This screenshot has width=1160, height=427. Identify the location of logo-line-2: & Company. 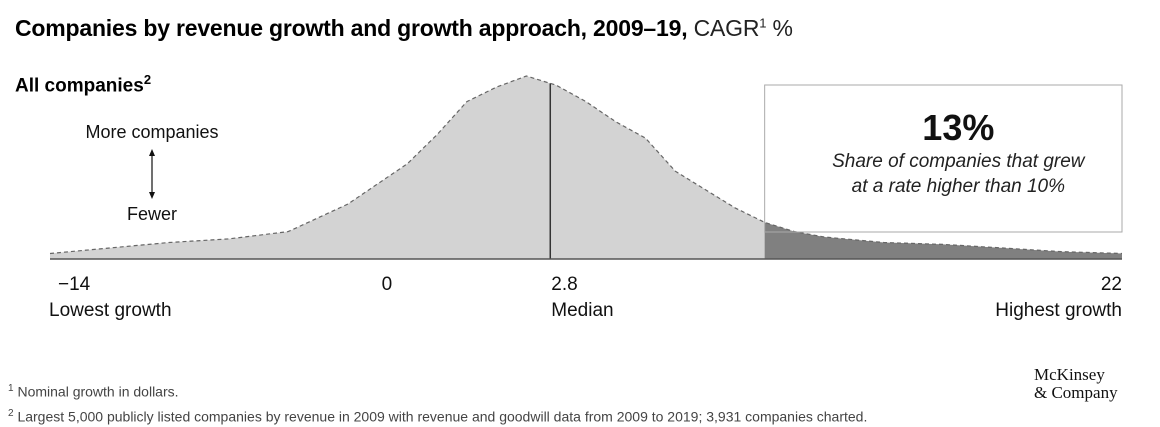
(1076, 392).